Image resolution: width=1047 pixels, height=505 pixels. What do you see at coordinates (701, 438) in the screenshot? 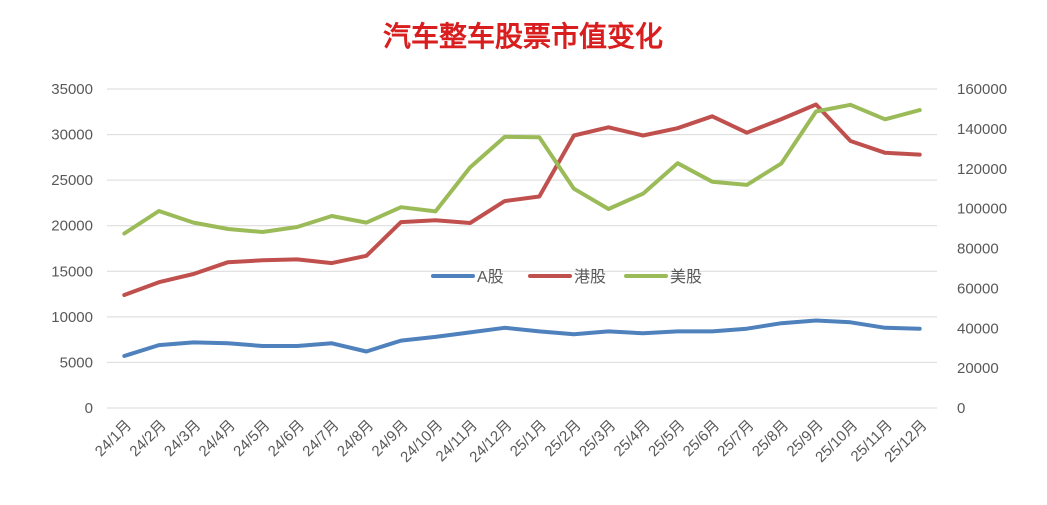
I see `x-tick-label: 25/6月` at bounding box center [701, 438].